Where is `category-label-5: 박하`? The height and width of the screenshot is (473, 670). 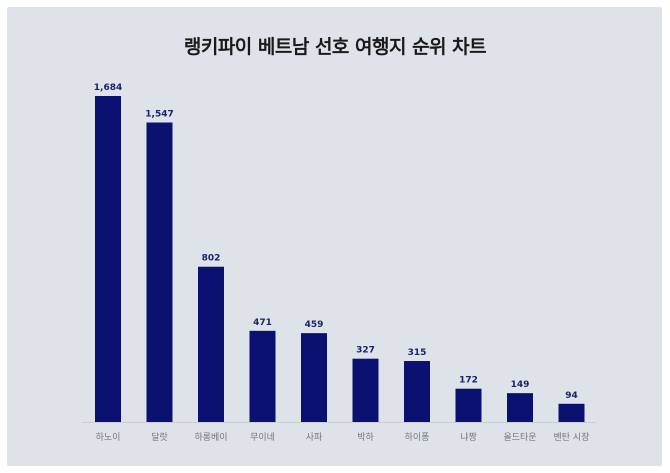 category-label-5: 박하 is located at coordinates (365, 437).